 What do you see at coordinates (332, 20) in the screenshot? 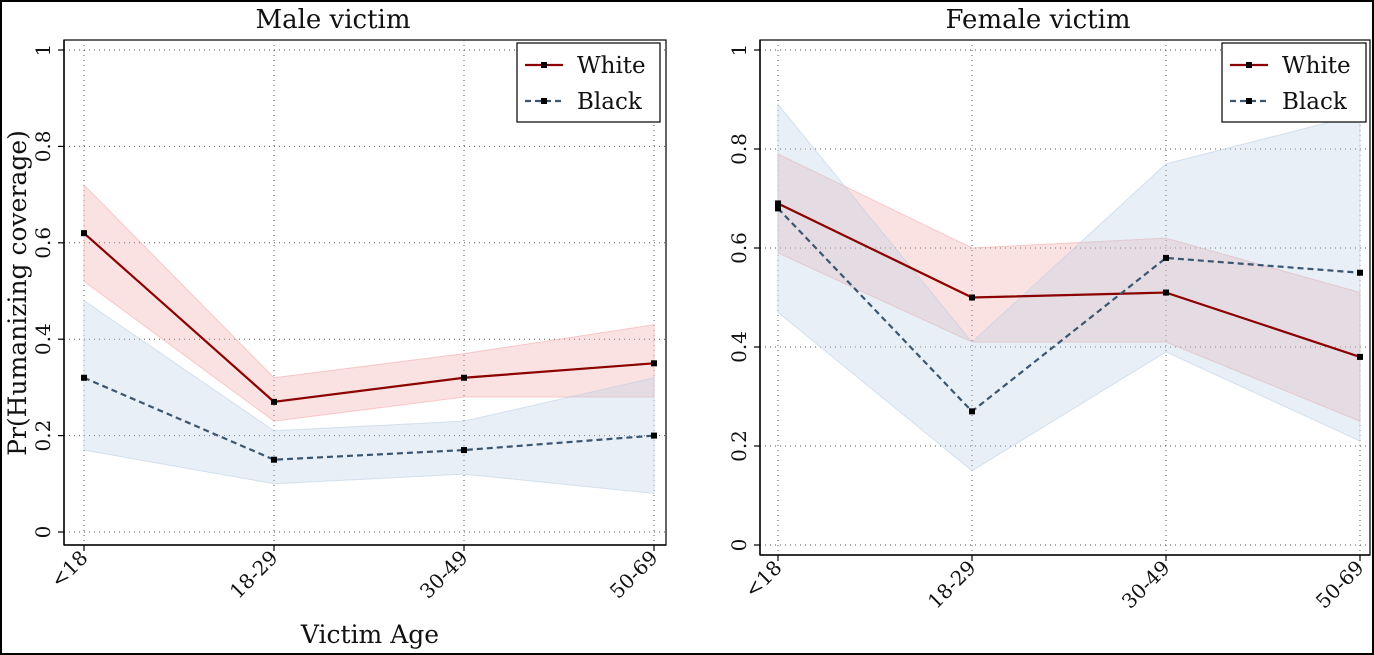
I see `chart-title: Male victim` at bounding box center [332, 20].